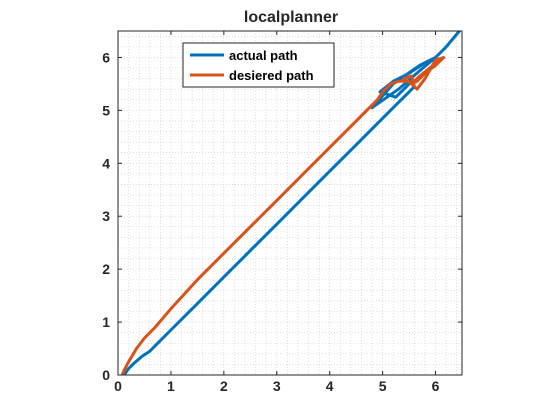 The width and height of the screenshot is (560, 420). I want to click on x-tick-label: 2, so click(224, 386).